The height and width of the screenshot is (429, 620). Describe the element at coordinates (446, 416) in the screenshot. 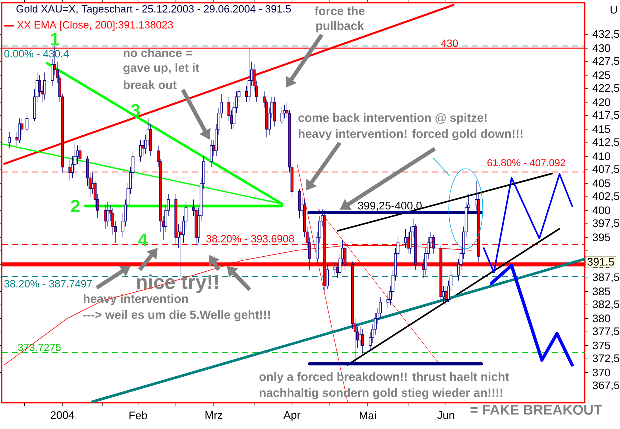

I see `x-tick-label: Jun` at that location.